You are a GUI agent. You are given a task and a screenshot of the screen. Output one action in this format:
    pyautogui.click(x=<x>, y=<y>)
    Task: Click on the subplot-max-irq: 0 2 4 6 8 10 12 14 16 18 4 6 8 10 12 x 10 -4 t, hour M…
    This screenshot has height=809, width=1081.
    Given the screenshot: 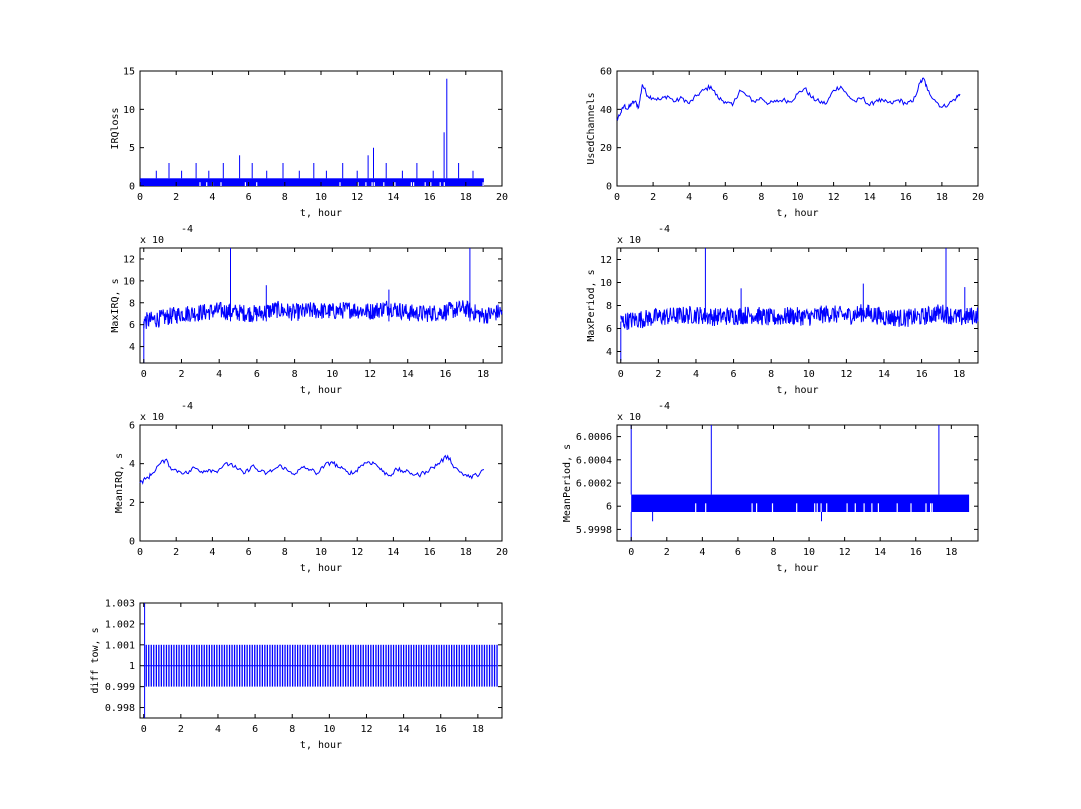 What is the action you would take?
    pyautogui.click(x=306, y=310)
    